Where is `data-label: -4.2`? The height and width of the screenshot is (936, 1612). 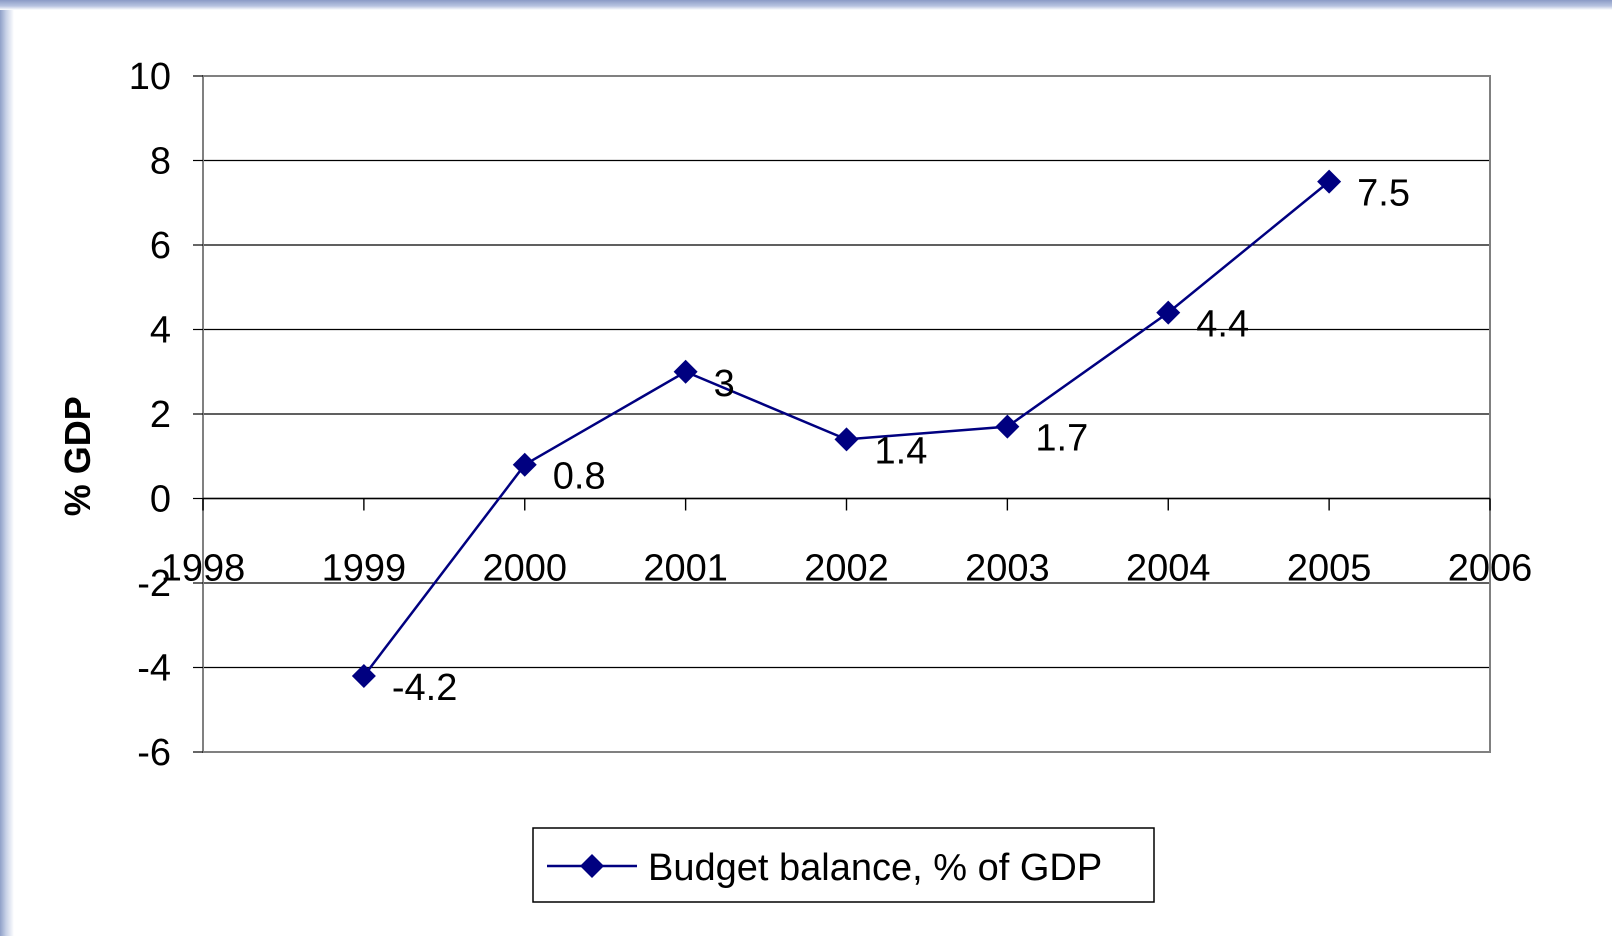
data-label: -4.2 is located at coordinates (424, 688).